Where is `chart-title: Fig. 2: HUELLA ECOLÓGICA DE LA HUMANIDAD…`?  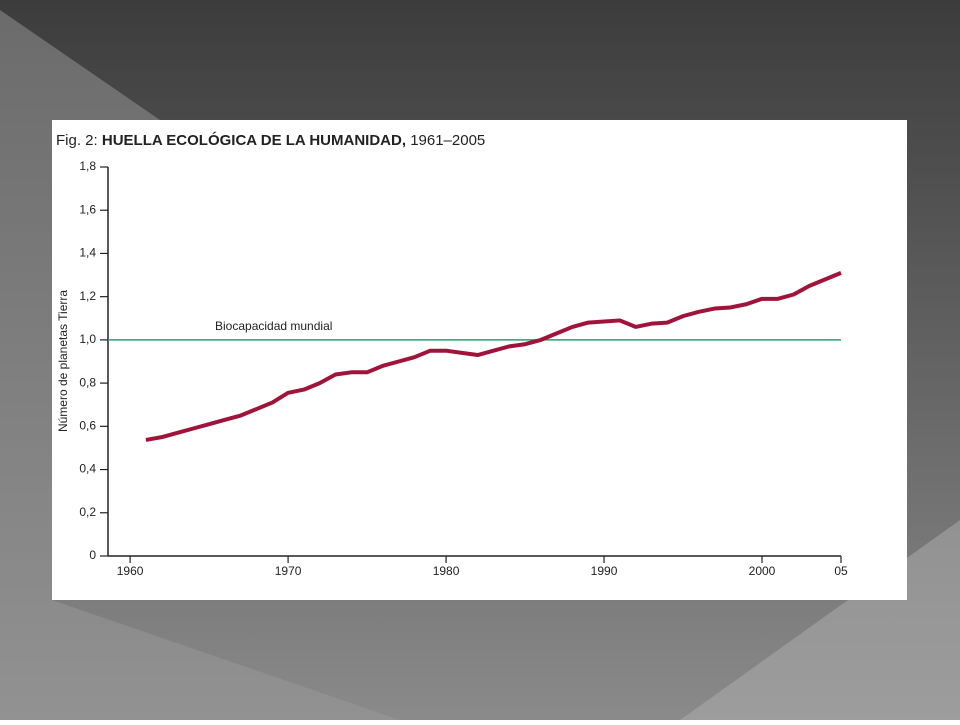
chart-title: Fig. 2: HUELLA ECOLÓGICA DE LA HUMANIDAD… is located at coordinates (270, 140).